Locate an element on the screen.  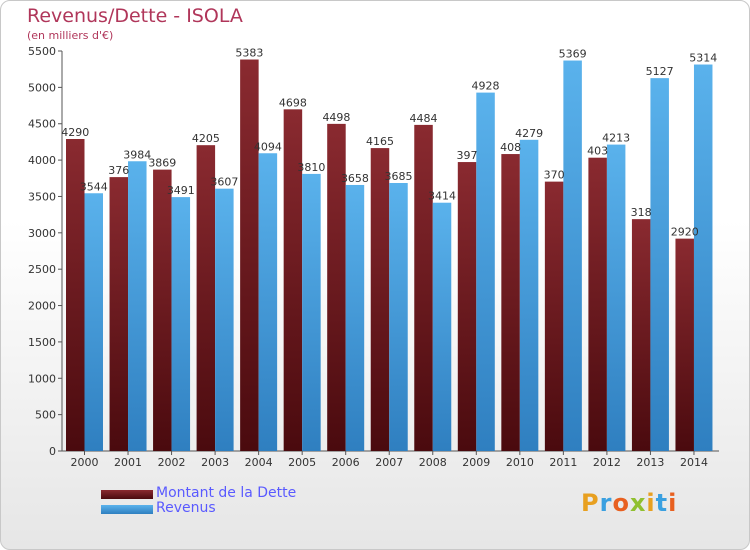
data-label-dette: 4698 is located at coordinates (293, 102).